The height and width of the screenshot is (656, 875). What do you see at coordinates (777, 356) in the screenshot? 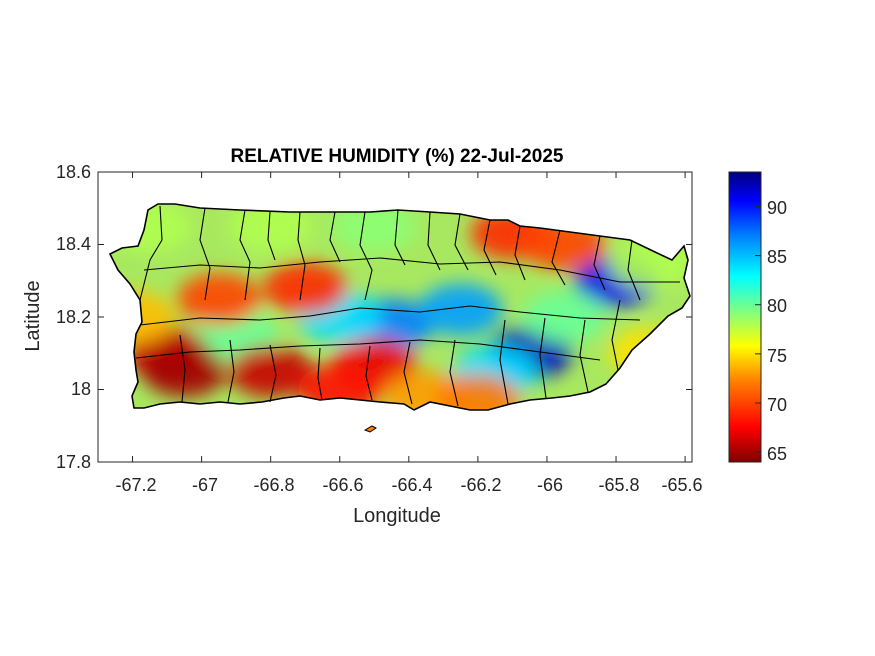
I see `colorbar-tick-label: 75` at bounding box center [777, 356].